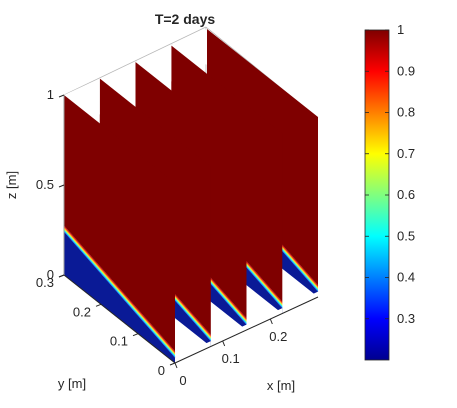 The width and height of the screenshot is (457, 408). What do you see at coordinates (161, 370) in the screenshot?
I see `y-tick-label: 0` at bounding box center [161, 370].